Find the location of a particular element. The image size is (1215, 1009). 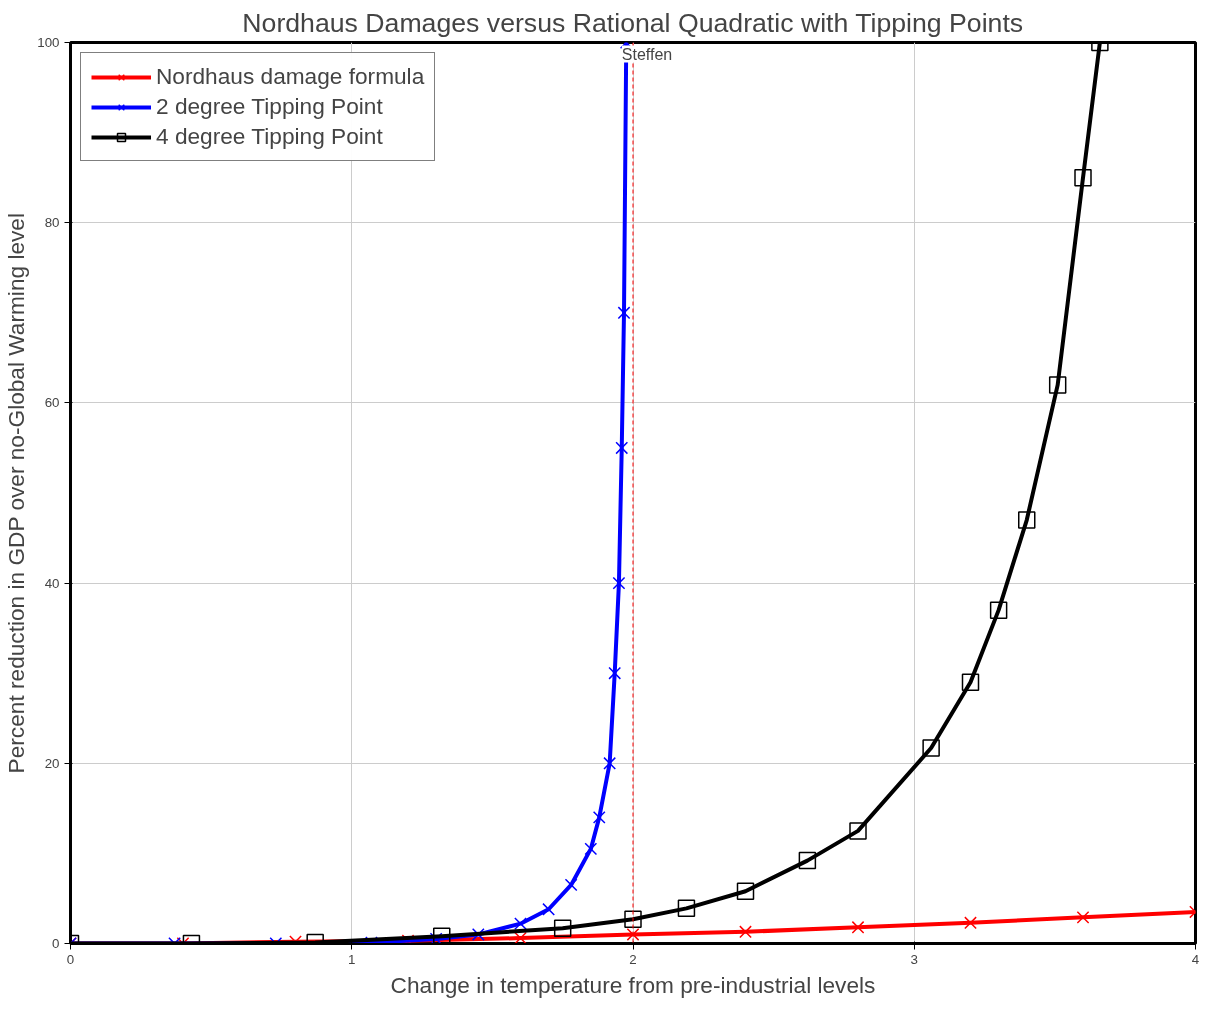

ref-line-label: Steffen is located at coordinates (647, 54).